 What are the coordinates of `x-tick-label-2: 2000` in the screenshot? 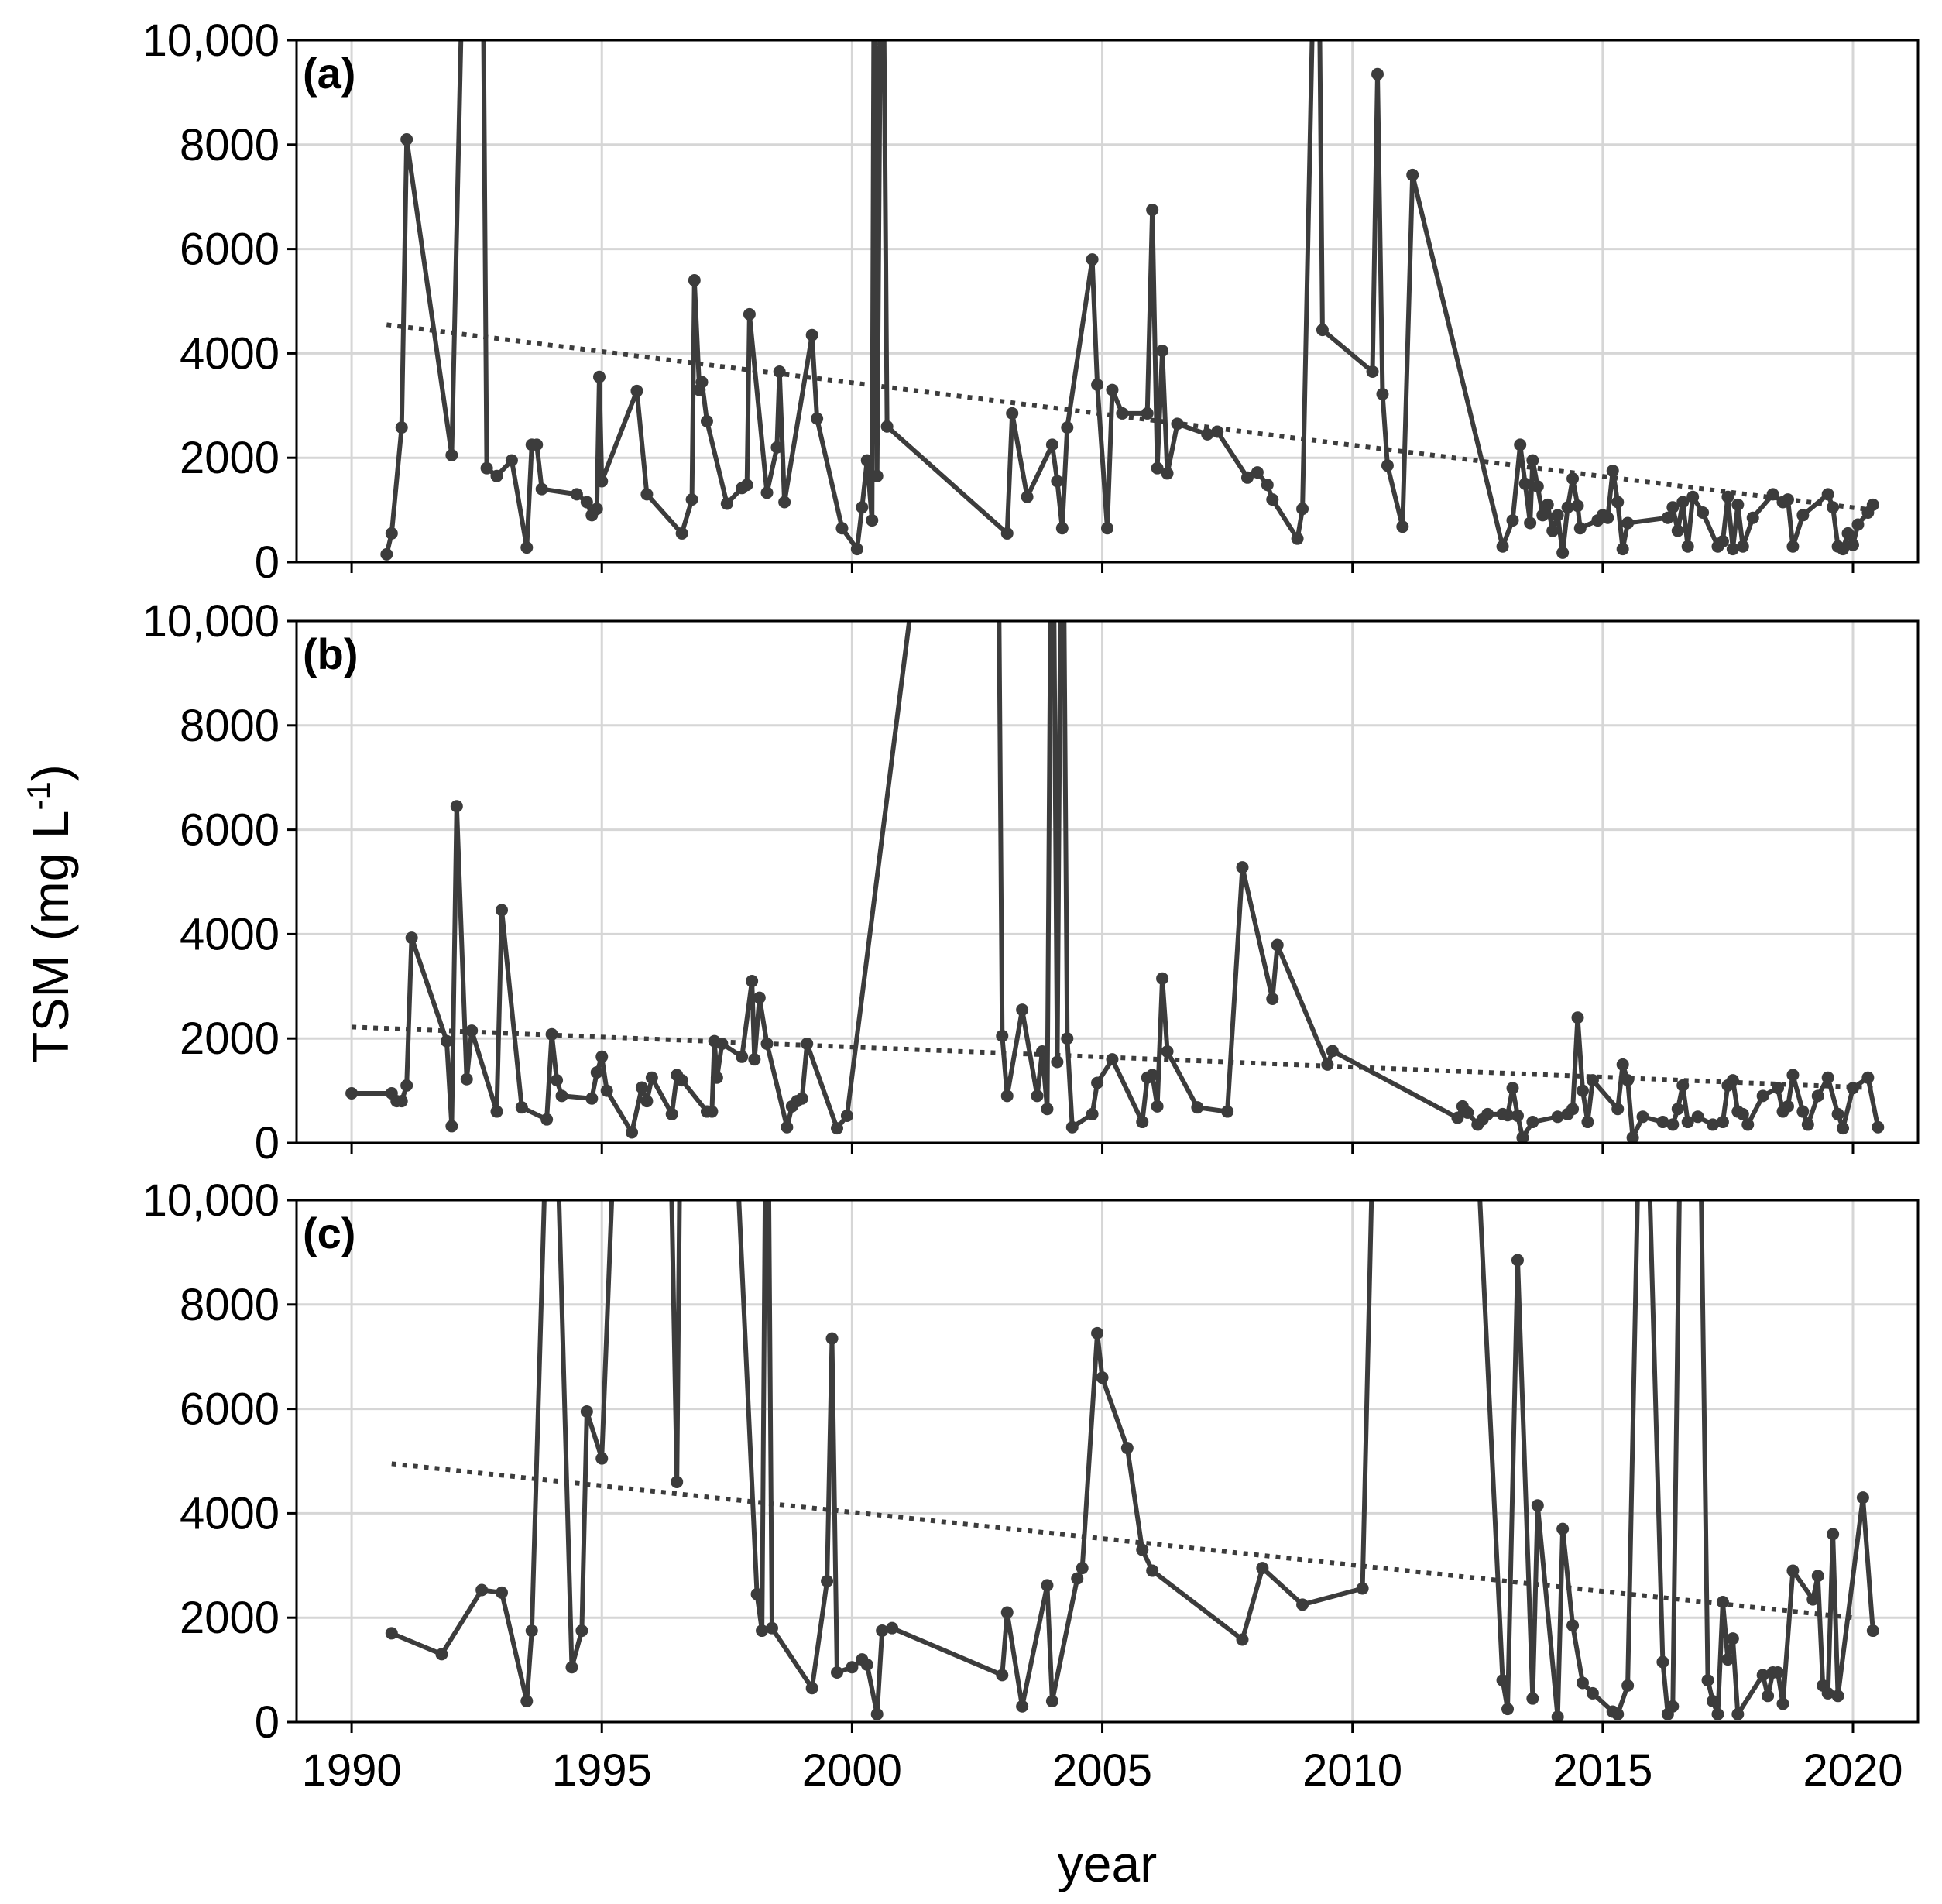 It's located at (852, 1771).